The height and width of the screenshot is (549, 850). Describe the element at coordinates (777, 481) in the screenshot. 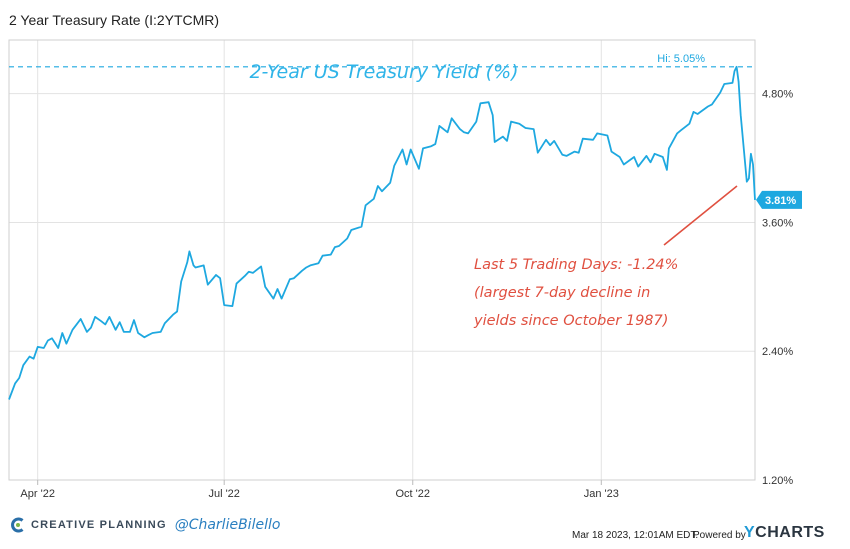

I see `y-tick-label: 1.20%` at that location.